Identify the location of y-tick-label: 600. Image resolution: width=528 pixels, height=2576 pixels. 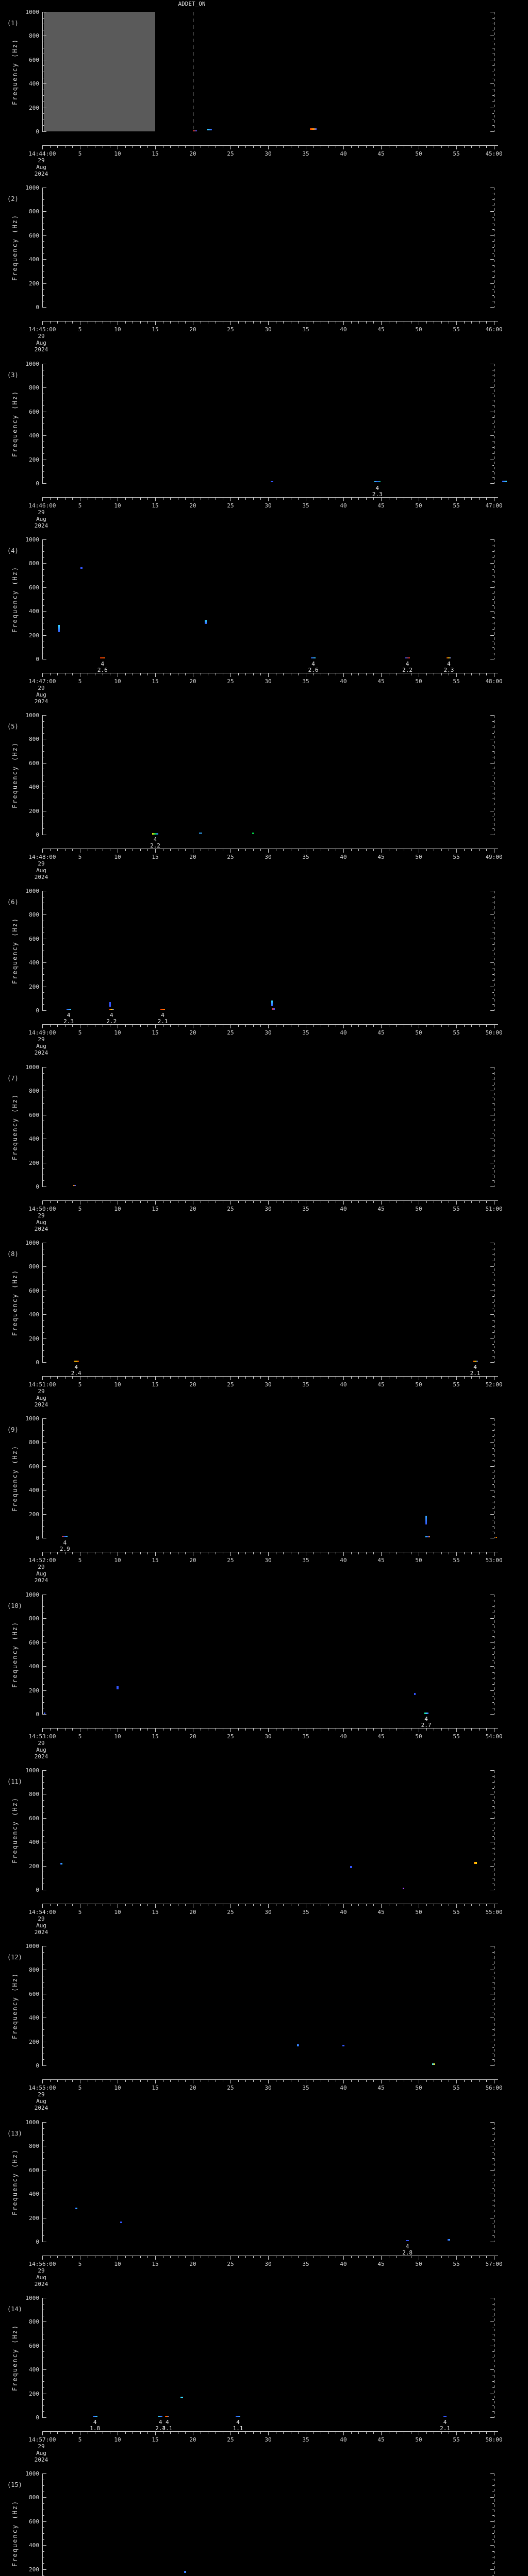
(34, 763).